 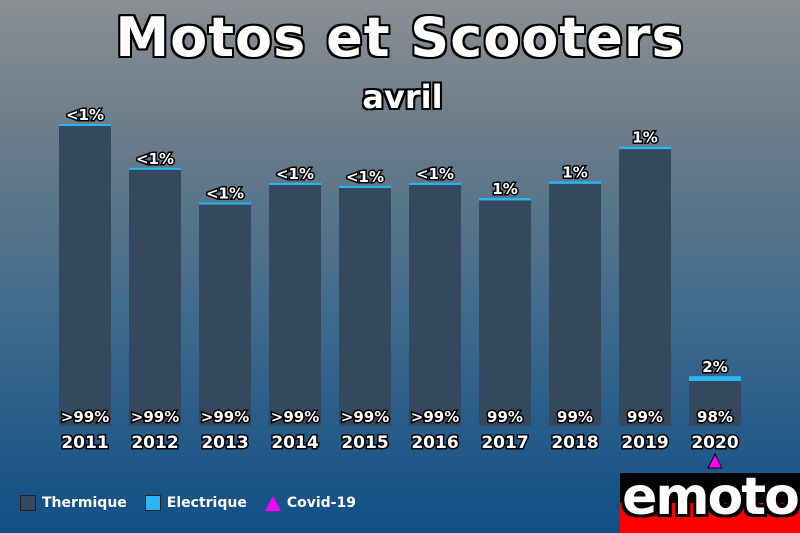 What do you see at coordinates (574, 443) in the screenshot?
I see `x-tick-label-2018: 2018` at bounding box center [574, 443].